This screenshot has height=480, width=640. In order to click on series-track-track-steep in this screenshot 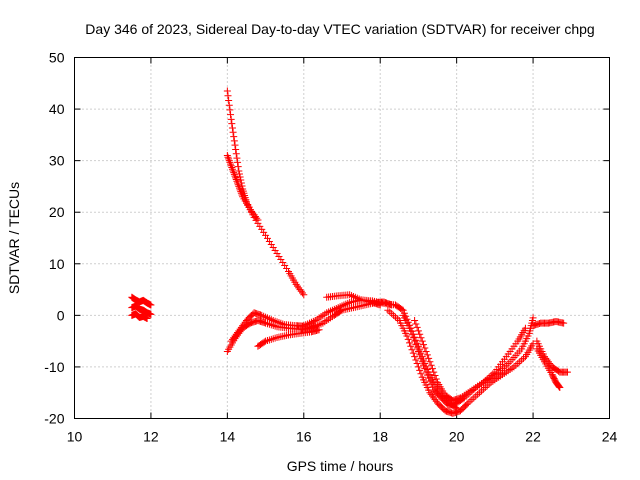, I will do `click(265, 193)`.